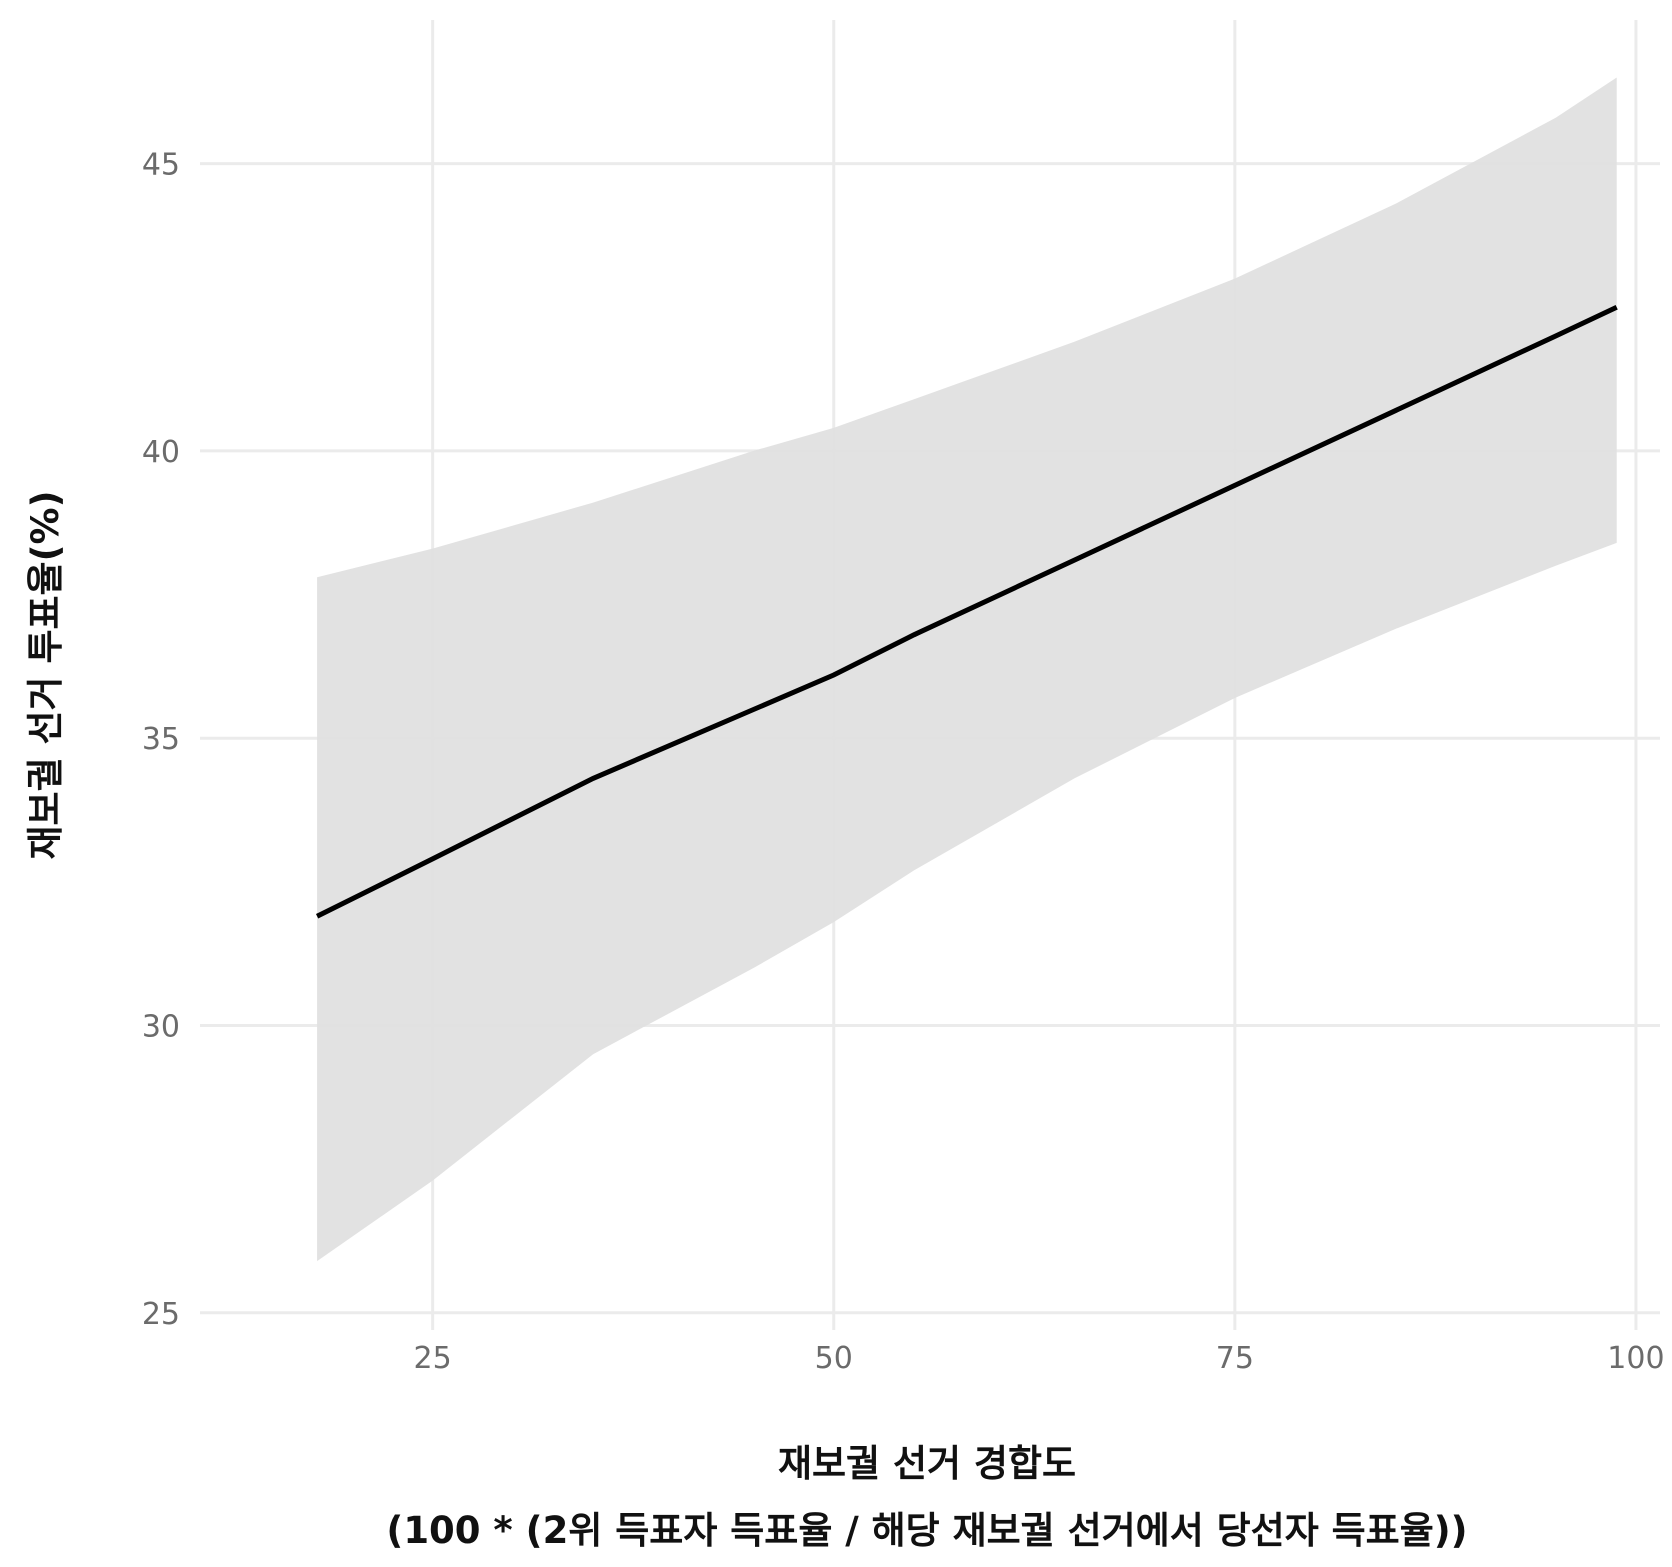 The width and height of the screenshot is (1672, 1567). I want to click on x-tick-label-50: 50, so click(834, 1358).